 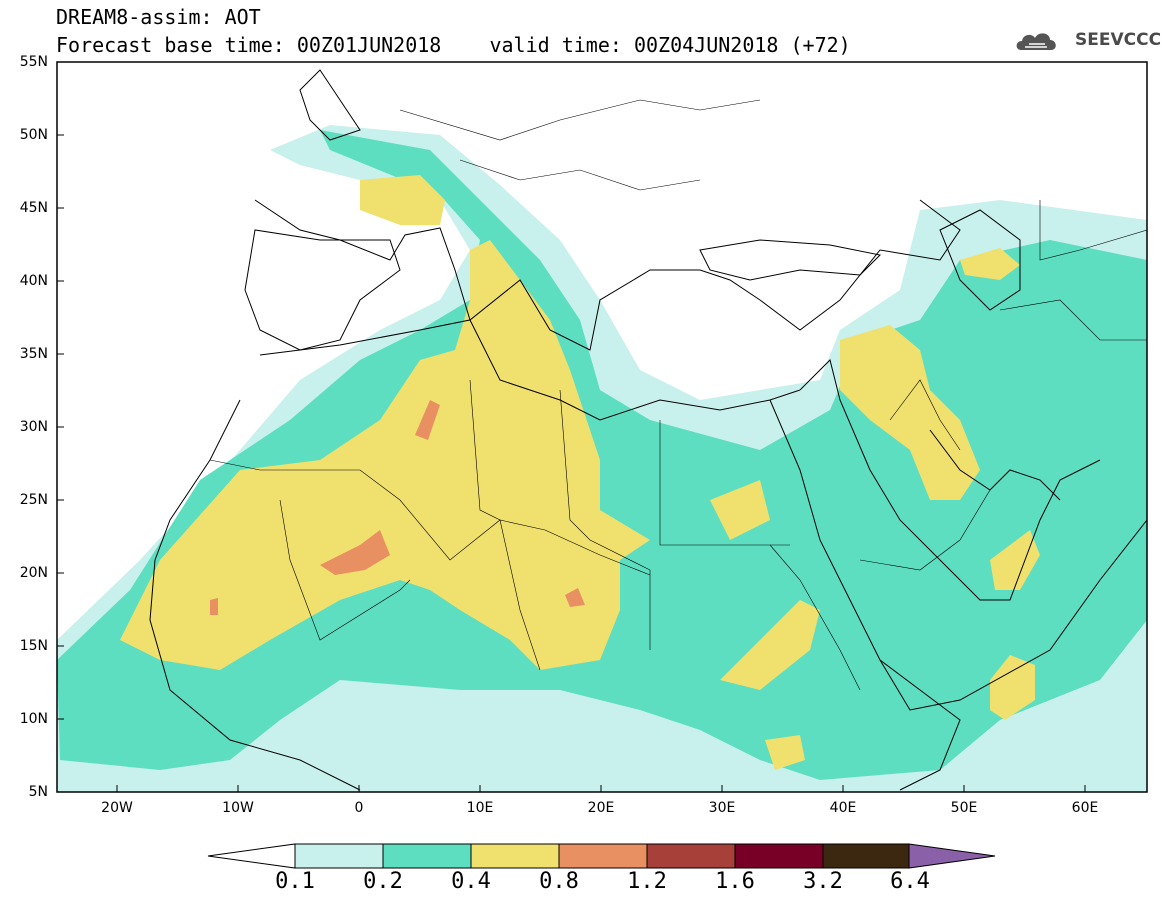 What do you see at coordinates (117, 808) in the screenshot?
I see `lon-label-20w: 20W` at bounding box center [117, 808].